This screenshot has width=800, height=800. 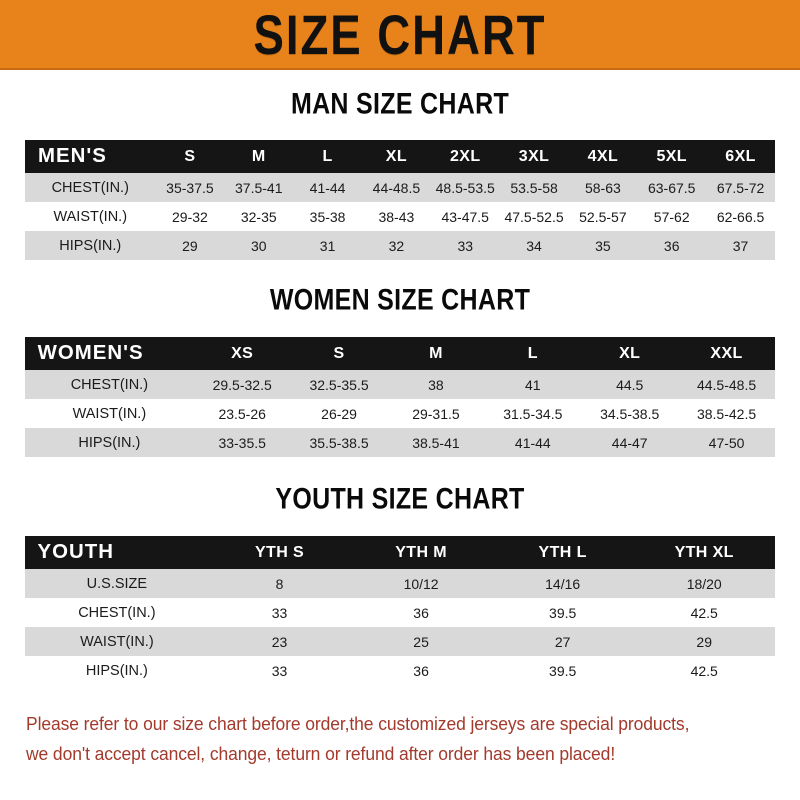 I want to click on women-section-title: WOMEN SIZE CHART, so click(x=400, y=300).